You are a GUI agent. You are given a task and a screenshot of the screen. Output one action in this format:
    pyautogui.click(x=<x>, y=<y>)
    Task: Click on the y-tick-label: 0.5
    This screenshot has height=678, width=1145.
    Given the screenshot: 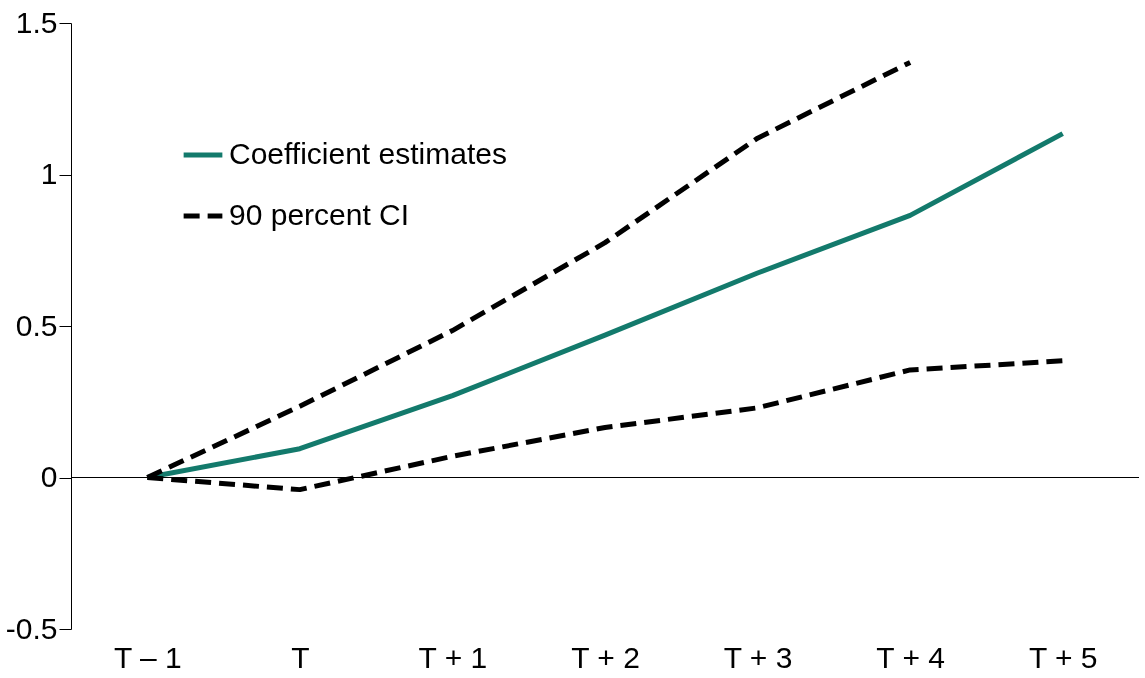 What is the action you would take?
    pyautogui.click(x=36, y=325)
    